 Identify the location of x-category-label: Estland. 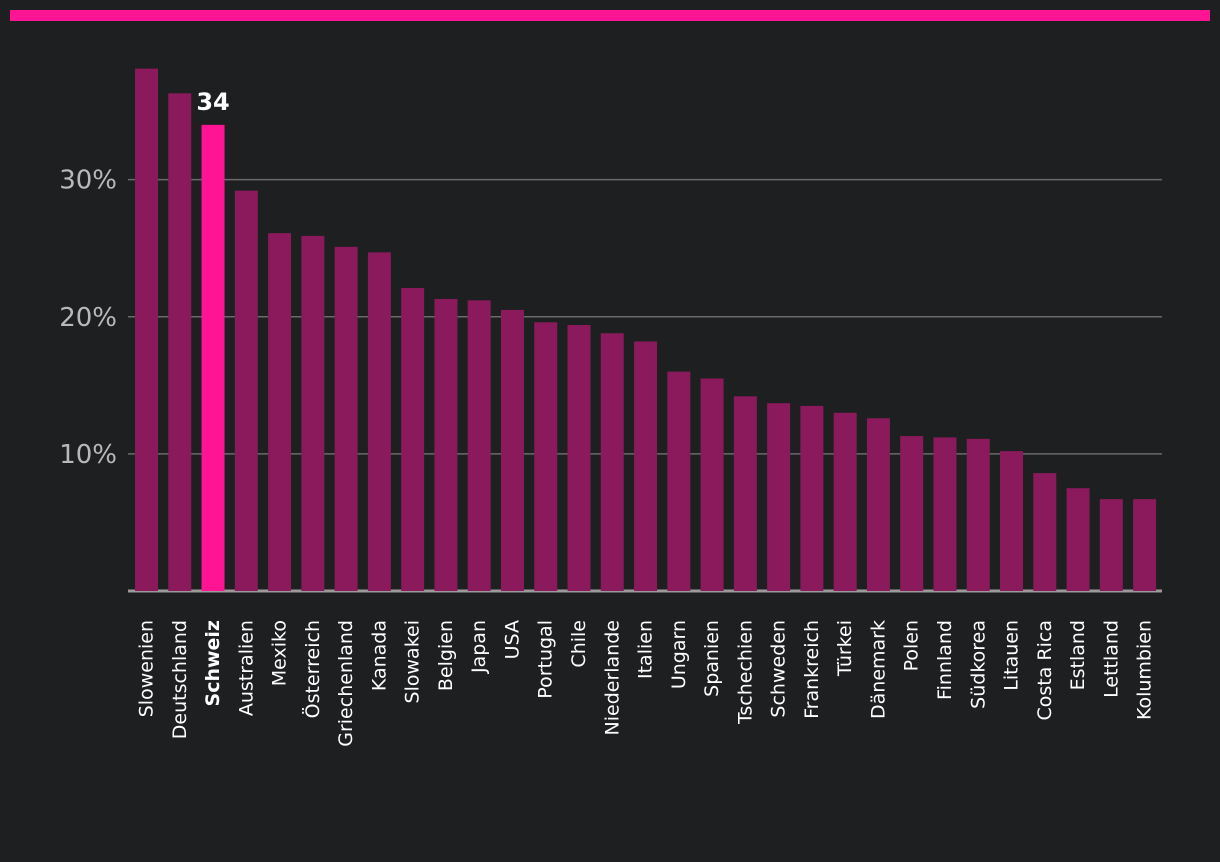
(1078, 655).